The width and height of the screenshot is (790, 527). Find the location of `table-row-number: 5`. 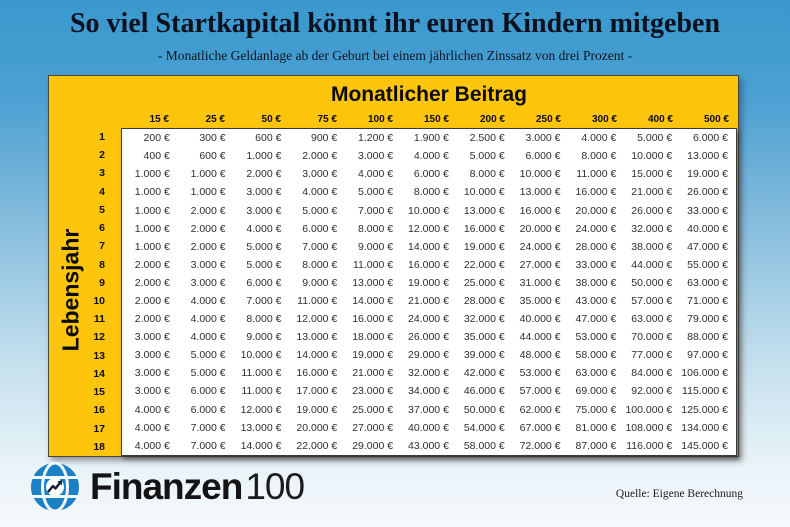

table-row-number: 5 is located at coordinates (102, 209).